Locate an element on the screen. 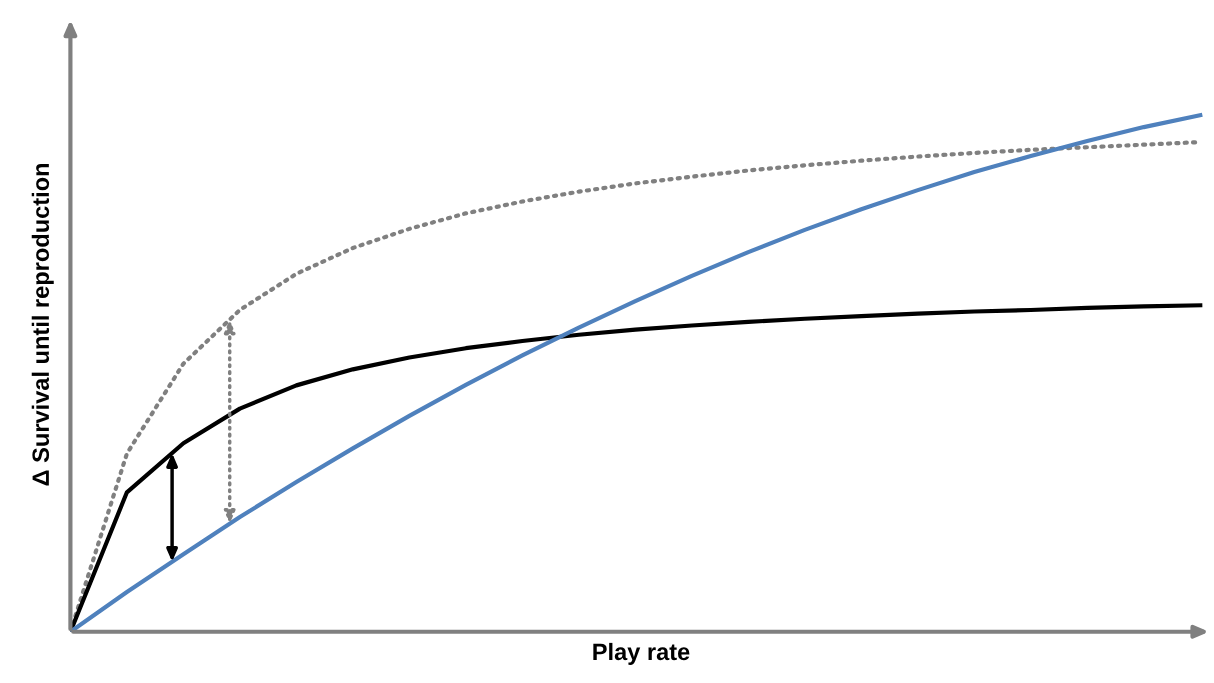 The height and width of the screenshot is (683, 1214). y-axis-title: Δ Survival until reproduction is located at coordinates (42, 324).